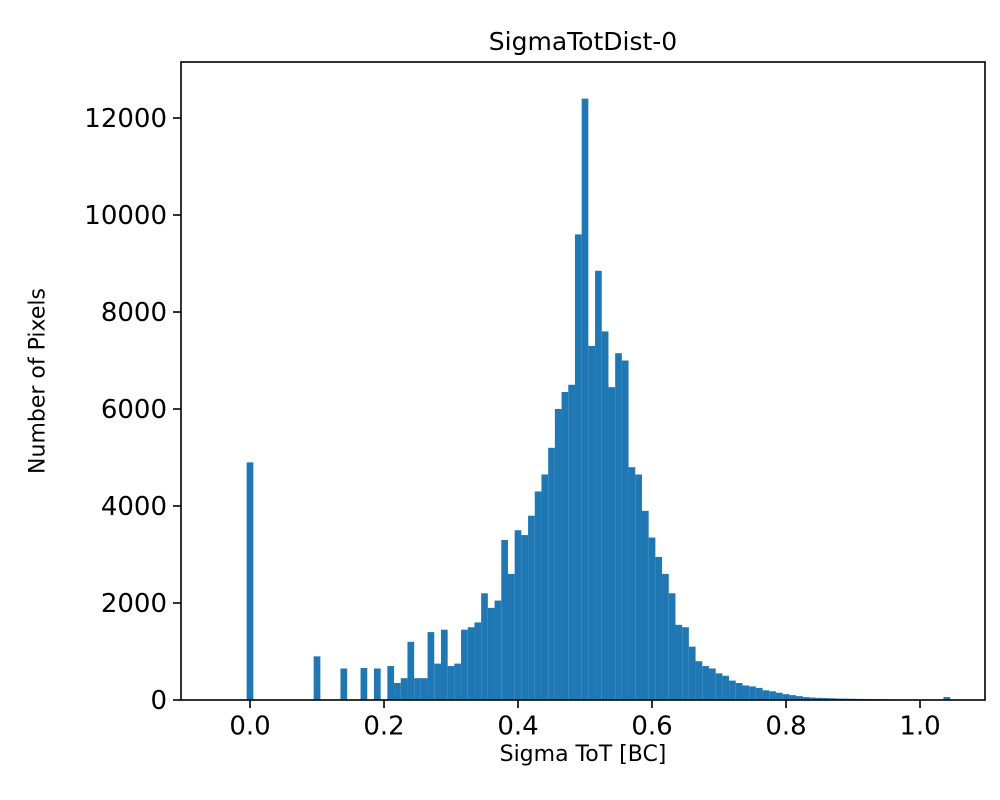 The width and height of the screenshot is (1000, 800). I want to click on x-tick-label: 0.4, so click(517, 726).